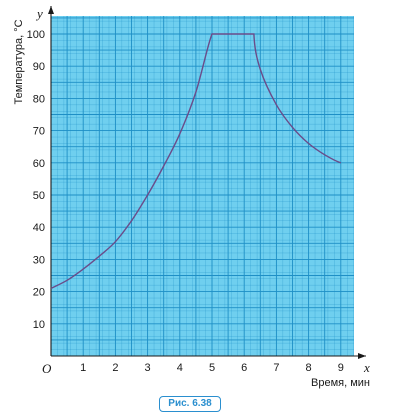 Image resolution: width=409 pixels, height=418 pixels. I want to click on y-tick-label: 10, so click(39, 325).